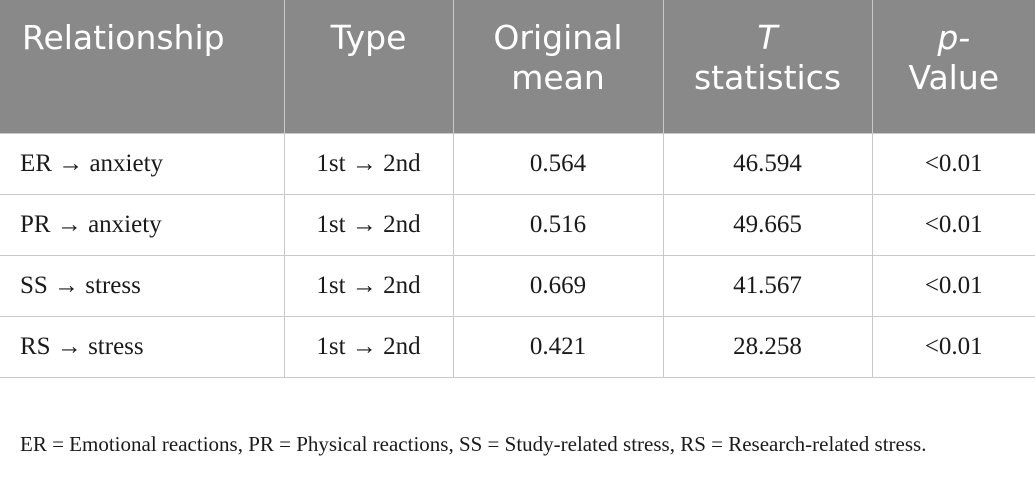 The image size is (1035, 502). Describe the element at coordinates (142, 286) in the screenshot. I see `cell-relationship: SS → stress` at that location.